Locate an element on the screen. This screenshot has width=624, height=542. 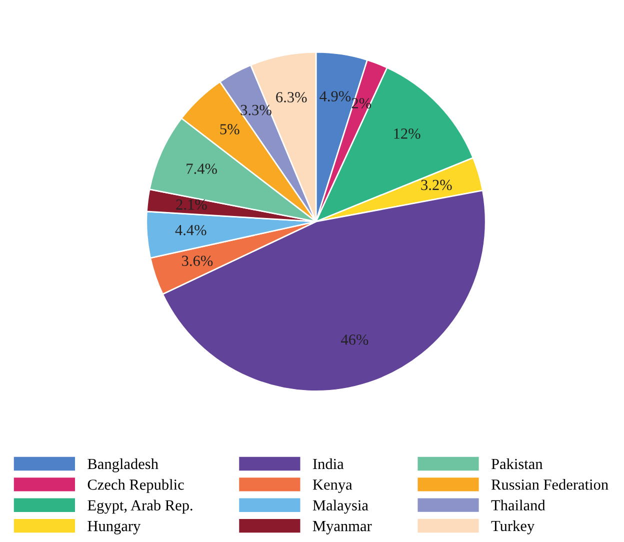
data-label: 3.6% is located at coordinates (197, 261).